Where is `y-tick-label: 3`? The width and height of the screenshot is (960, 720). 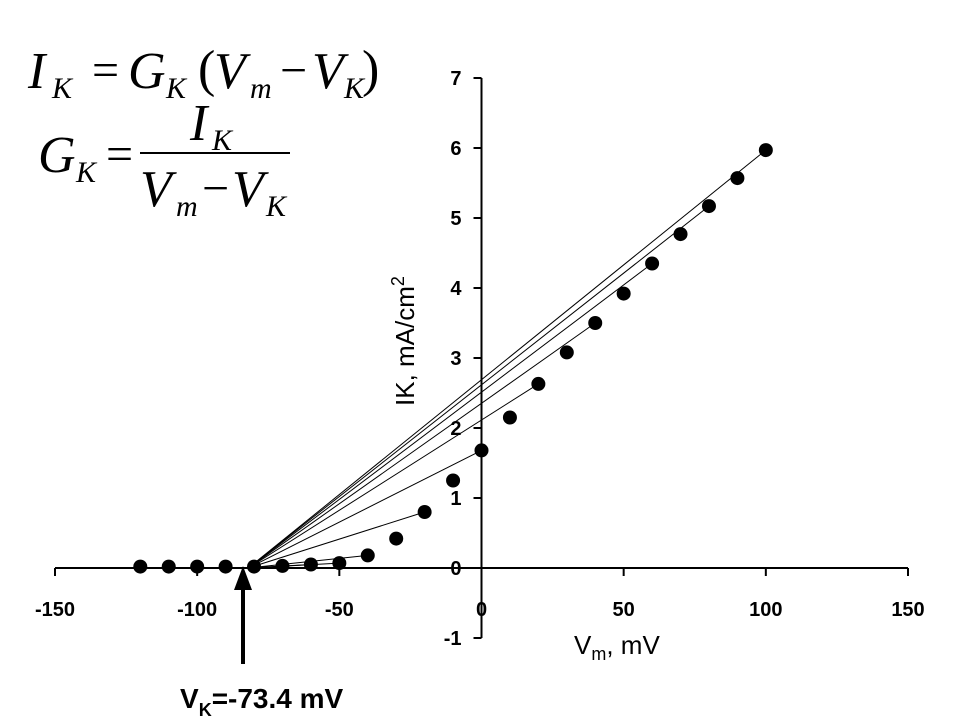 y-tick-label: 3 is located at coordinates (455, 359).